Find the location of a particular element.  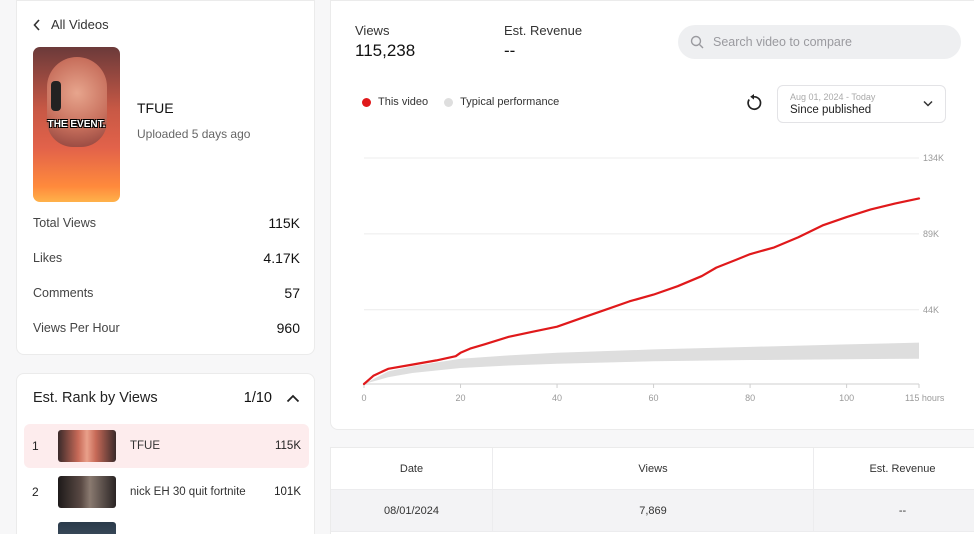

legend-typical: Typical performance is located at coordinates (501, 102).